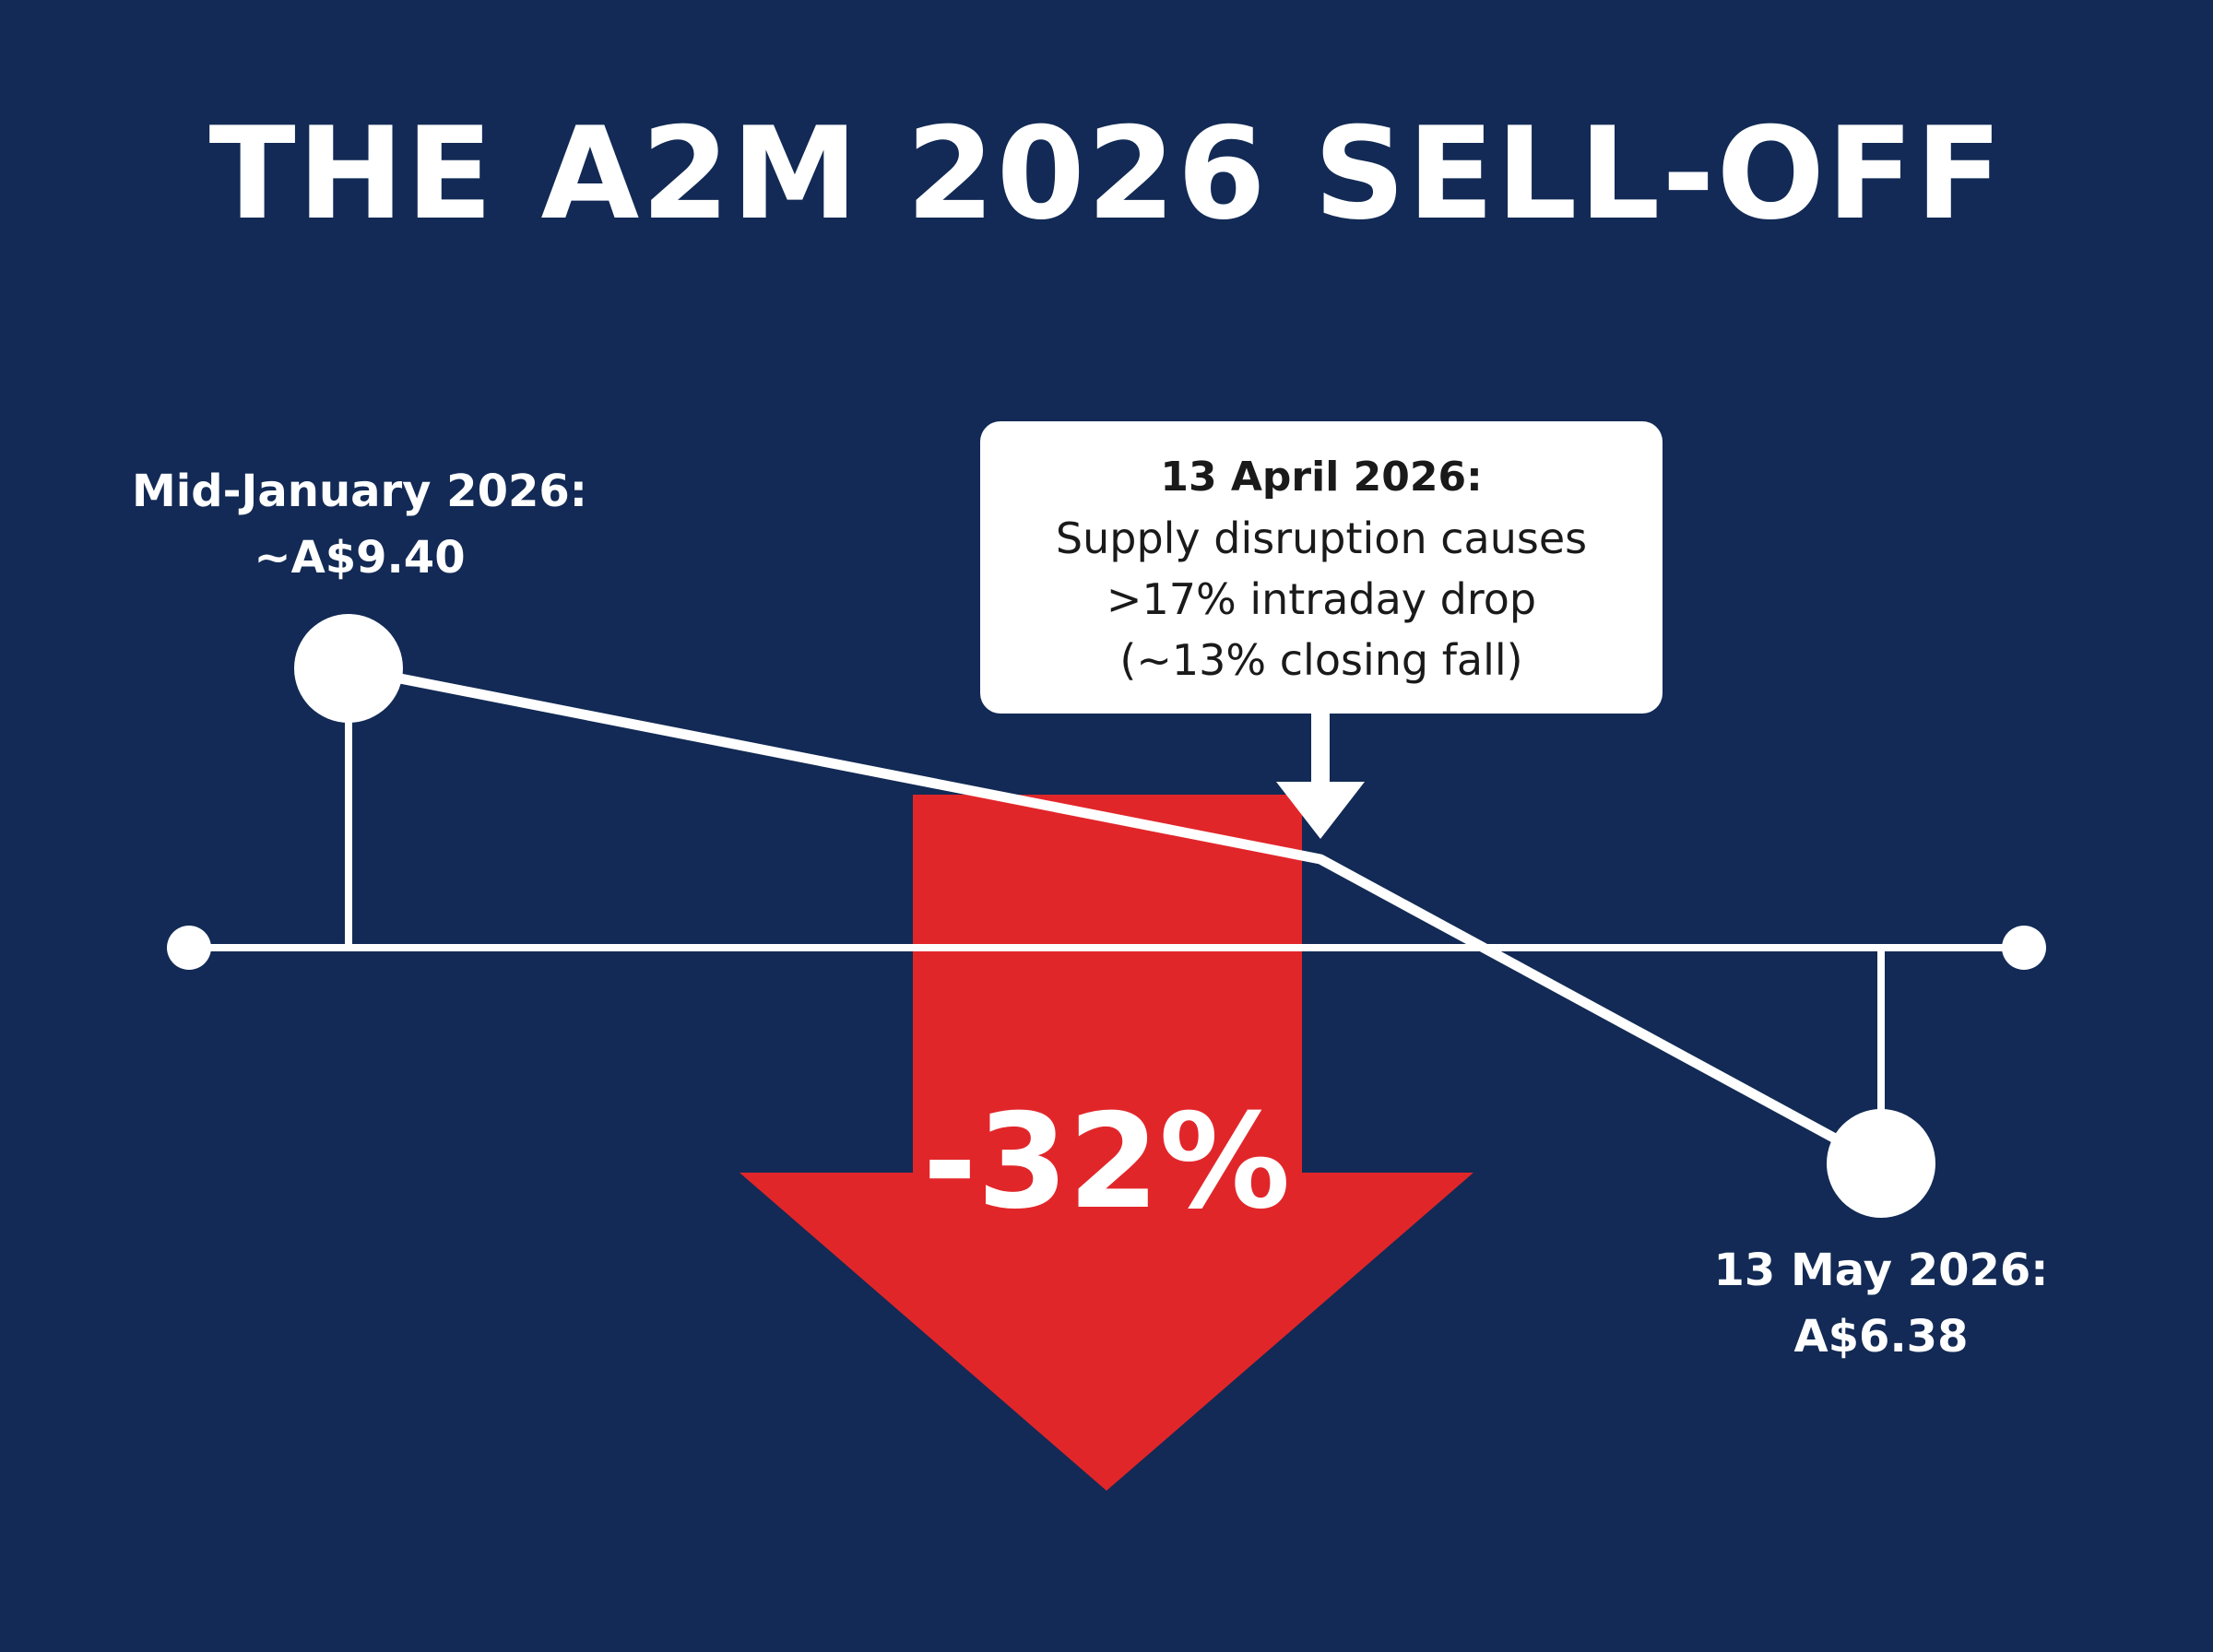 Image resolution: width=2213 pixels, height=1652 pixels. I want to click on end-point-value: A$6.38, so click(1881, 1337).